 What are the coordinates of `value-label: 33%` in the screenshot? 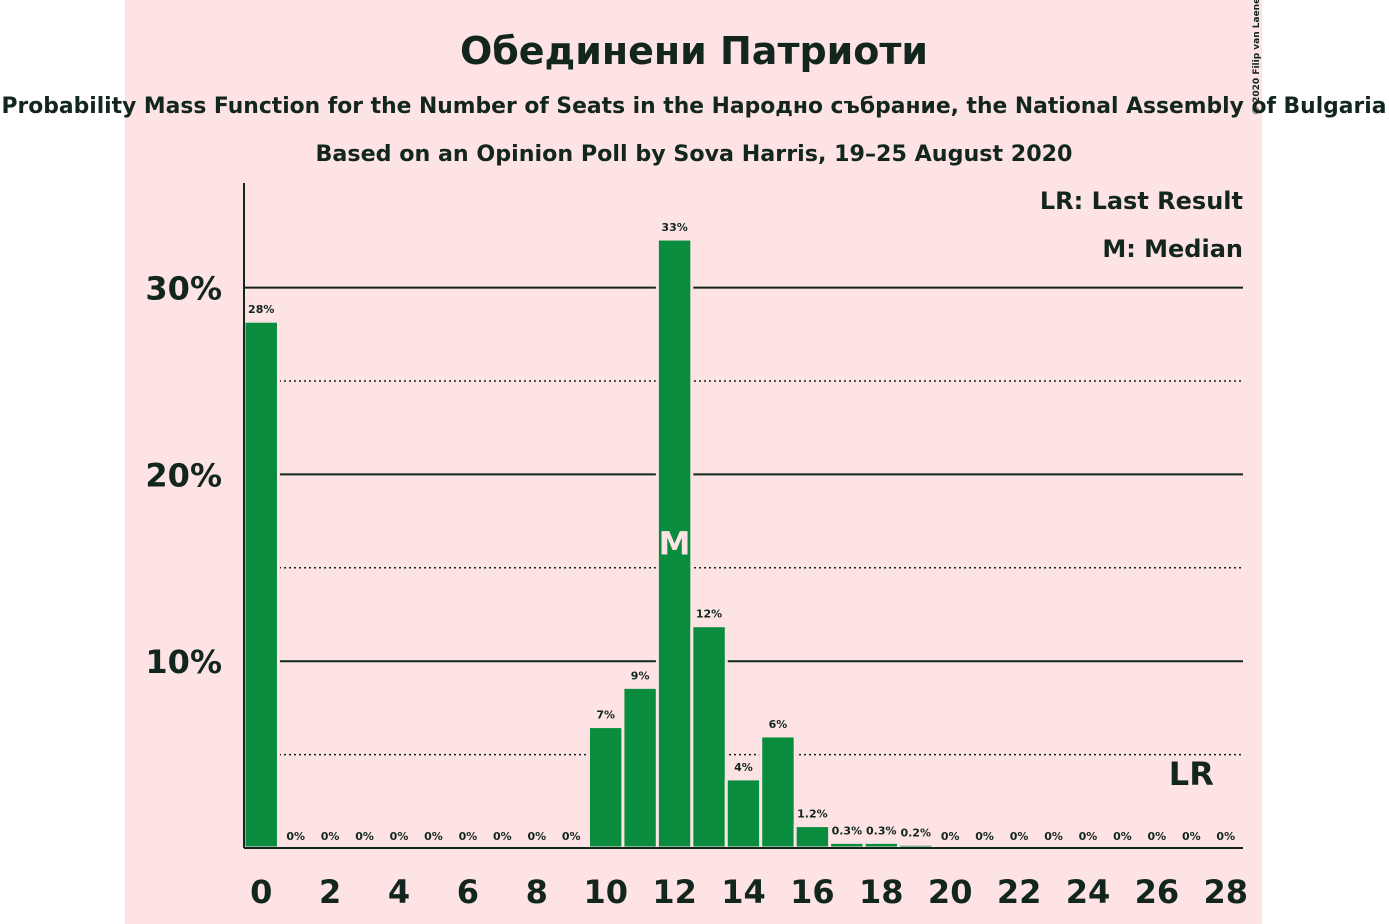 It's located at (674, 227).